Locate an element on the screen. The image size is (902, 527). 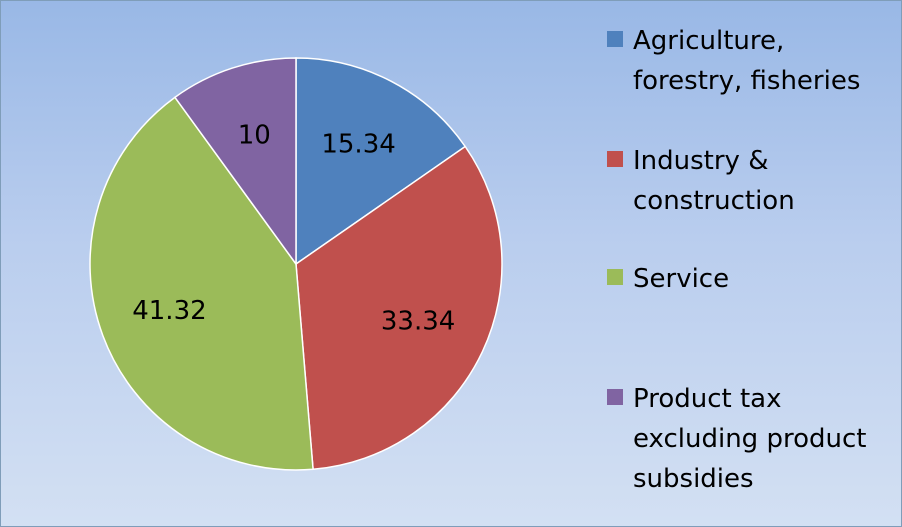
legend-swatch-industry is located at coordinates (615, 159).